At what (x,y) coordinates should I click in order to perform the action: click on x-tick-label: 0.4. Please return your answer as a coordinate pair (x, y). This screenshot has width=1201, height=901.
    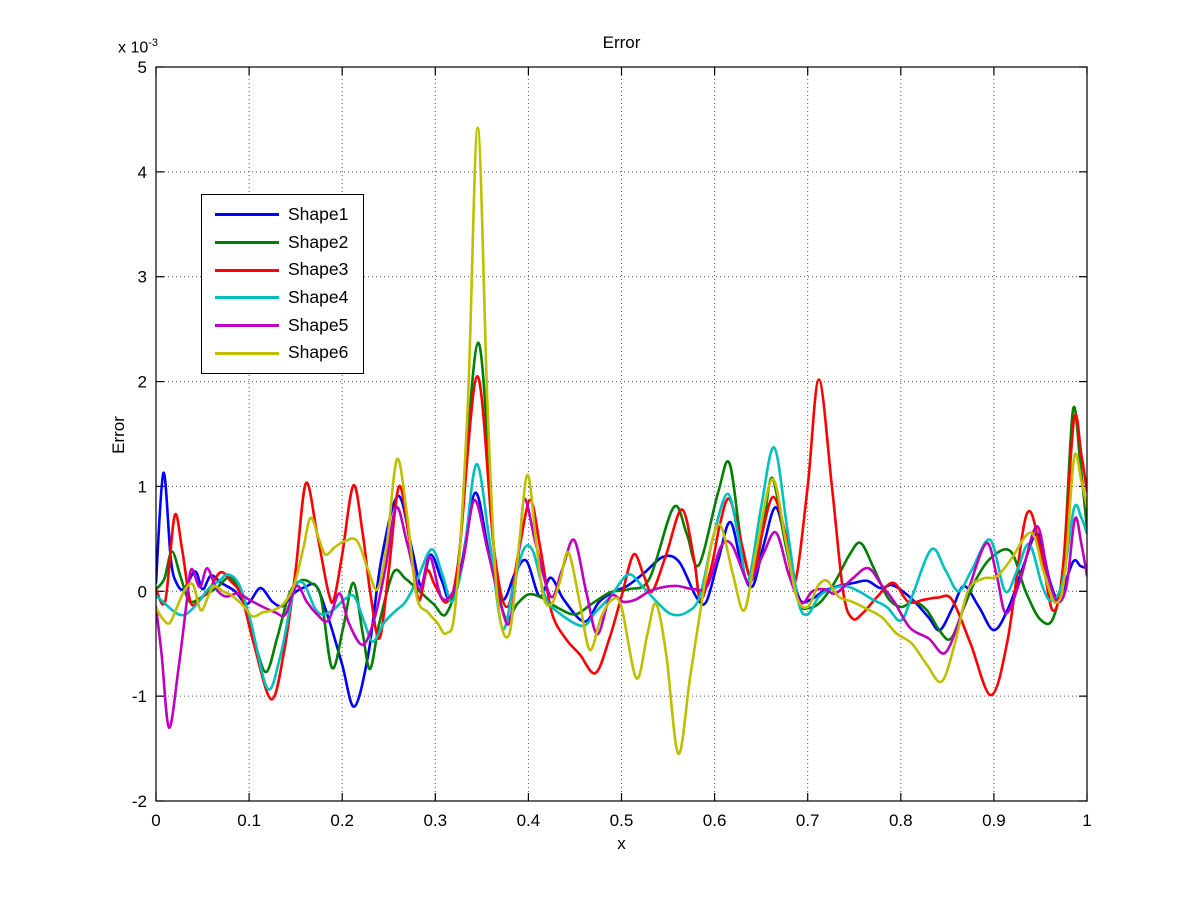
    Looking at the image, I should click on (529, 820).